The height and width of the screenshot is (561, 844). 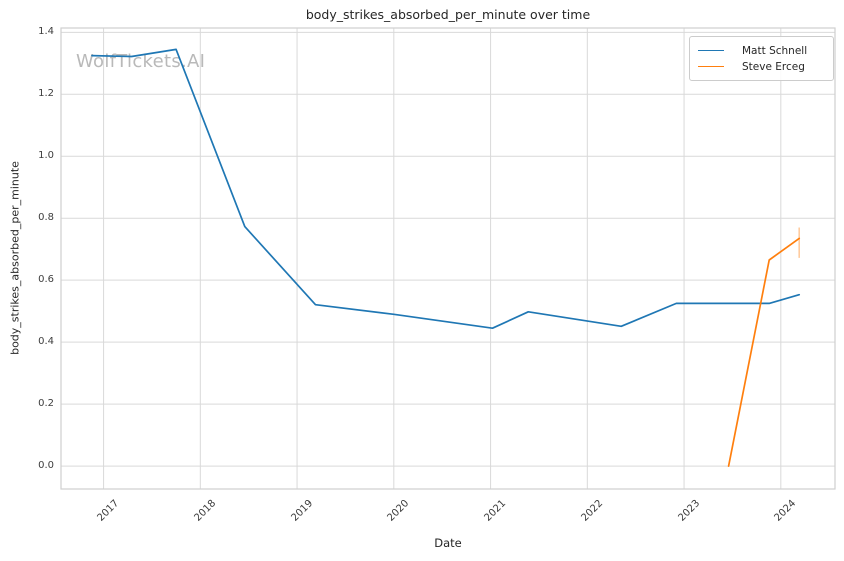 I want to click on legend: Matt Schnell Steve Erceg, so click(x=761, y=58).